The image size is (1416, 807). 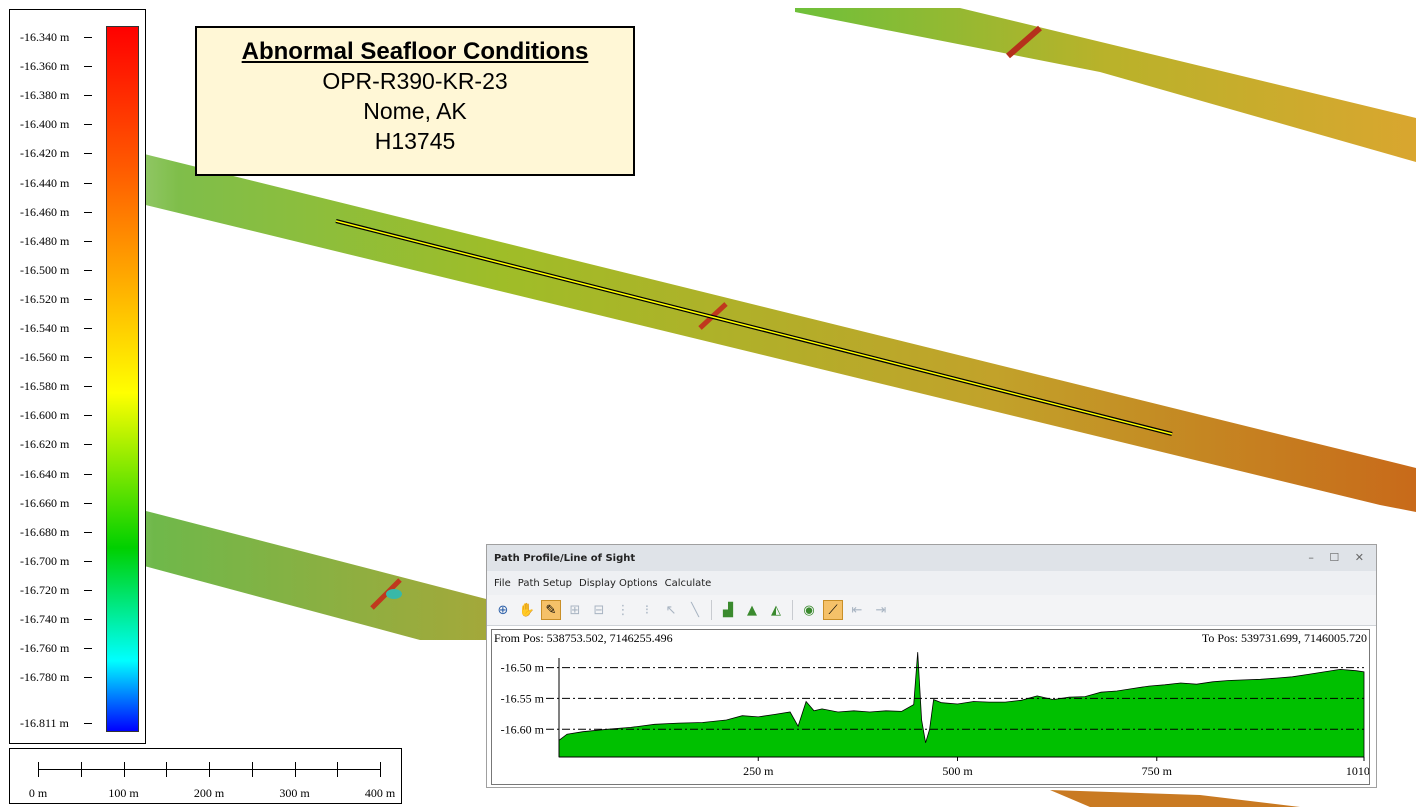 What do you see at coordinates (544, 583) in the screenshot?
I see `menu-path-setup: Path Setup` at bounding box center [544, 583].